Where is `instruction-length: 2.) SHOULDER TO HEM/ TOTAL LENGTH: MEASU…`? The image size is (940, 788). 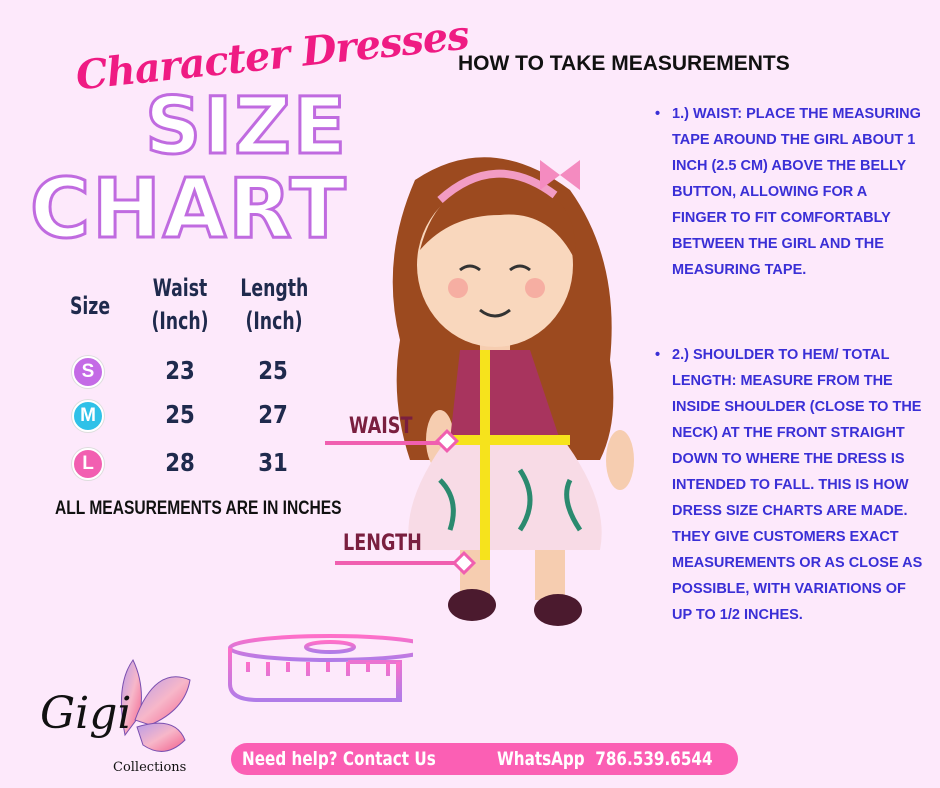
instruction-length: 2.) SHOULDER TO HEM/ TOTAL LENGTH: MEASU… is located at coordinates (790, 485).